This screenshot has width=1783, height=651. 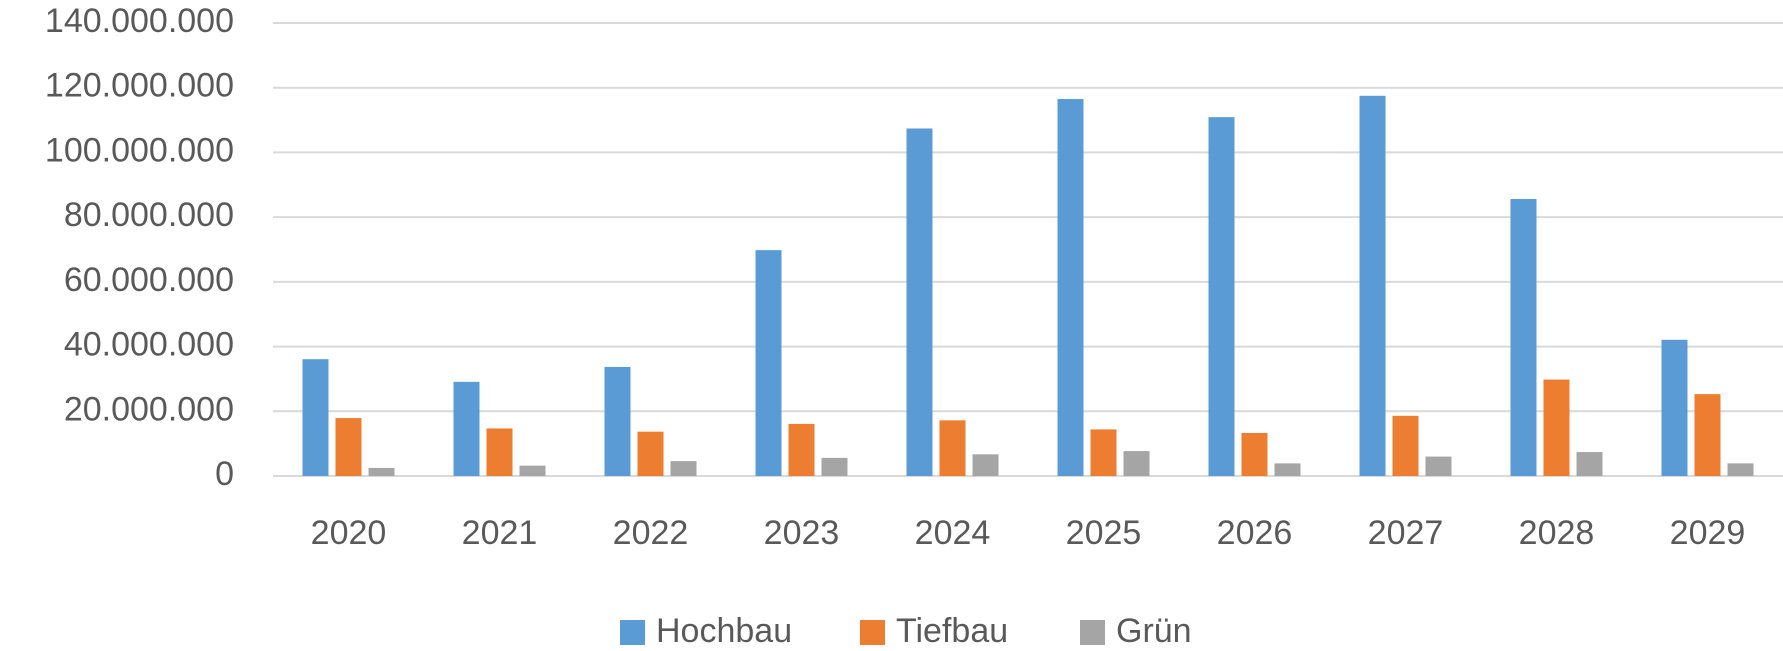 What do you see at coordinates (149, 215) in the screenshot?
I see `y-tick-label: 80.000.000` at bounding box center [149, 215].